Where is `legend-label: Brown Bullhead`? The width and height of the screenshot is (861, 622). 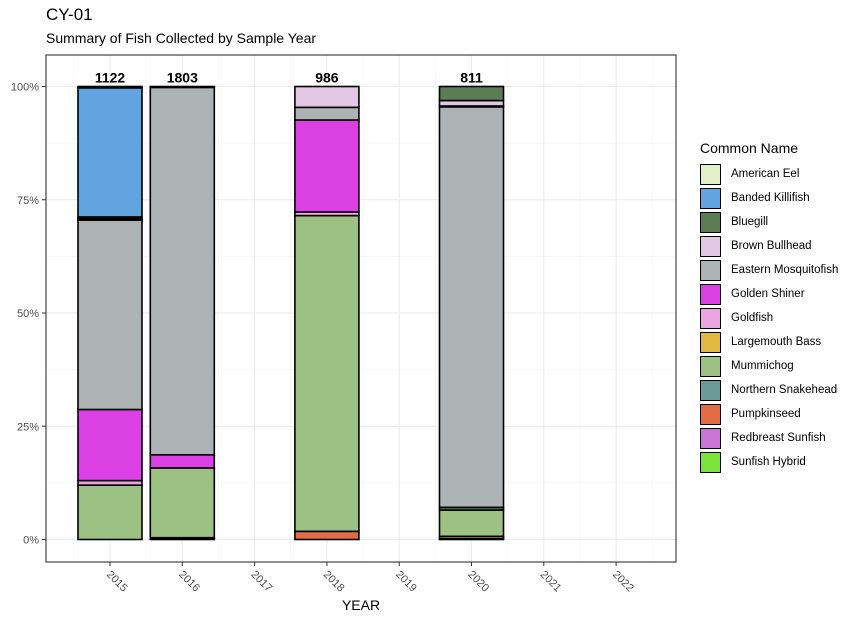
legend-label: Brown Bullhead is located at coordinates (771, 246).